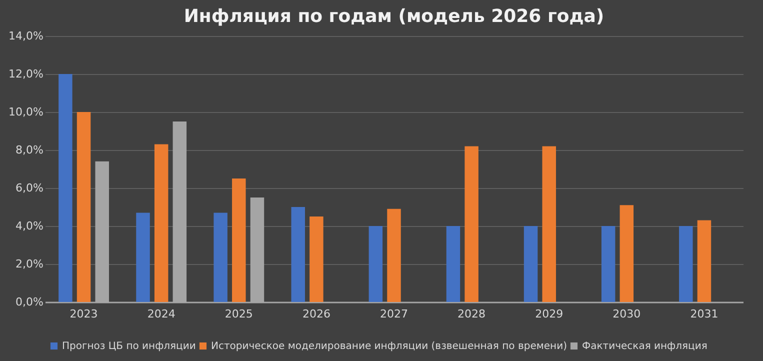 The width and height of the screenshot is (763, 361). What do you see at coordinates (626, 314) in the screenshot?
I see `x-tick-label: 2030` at bounding box center [626, 314].